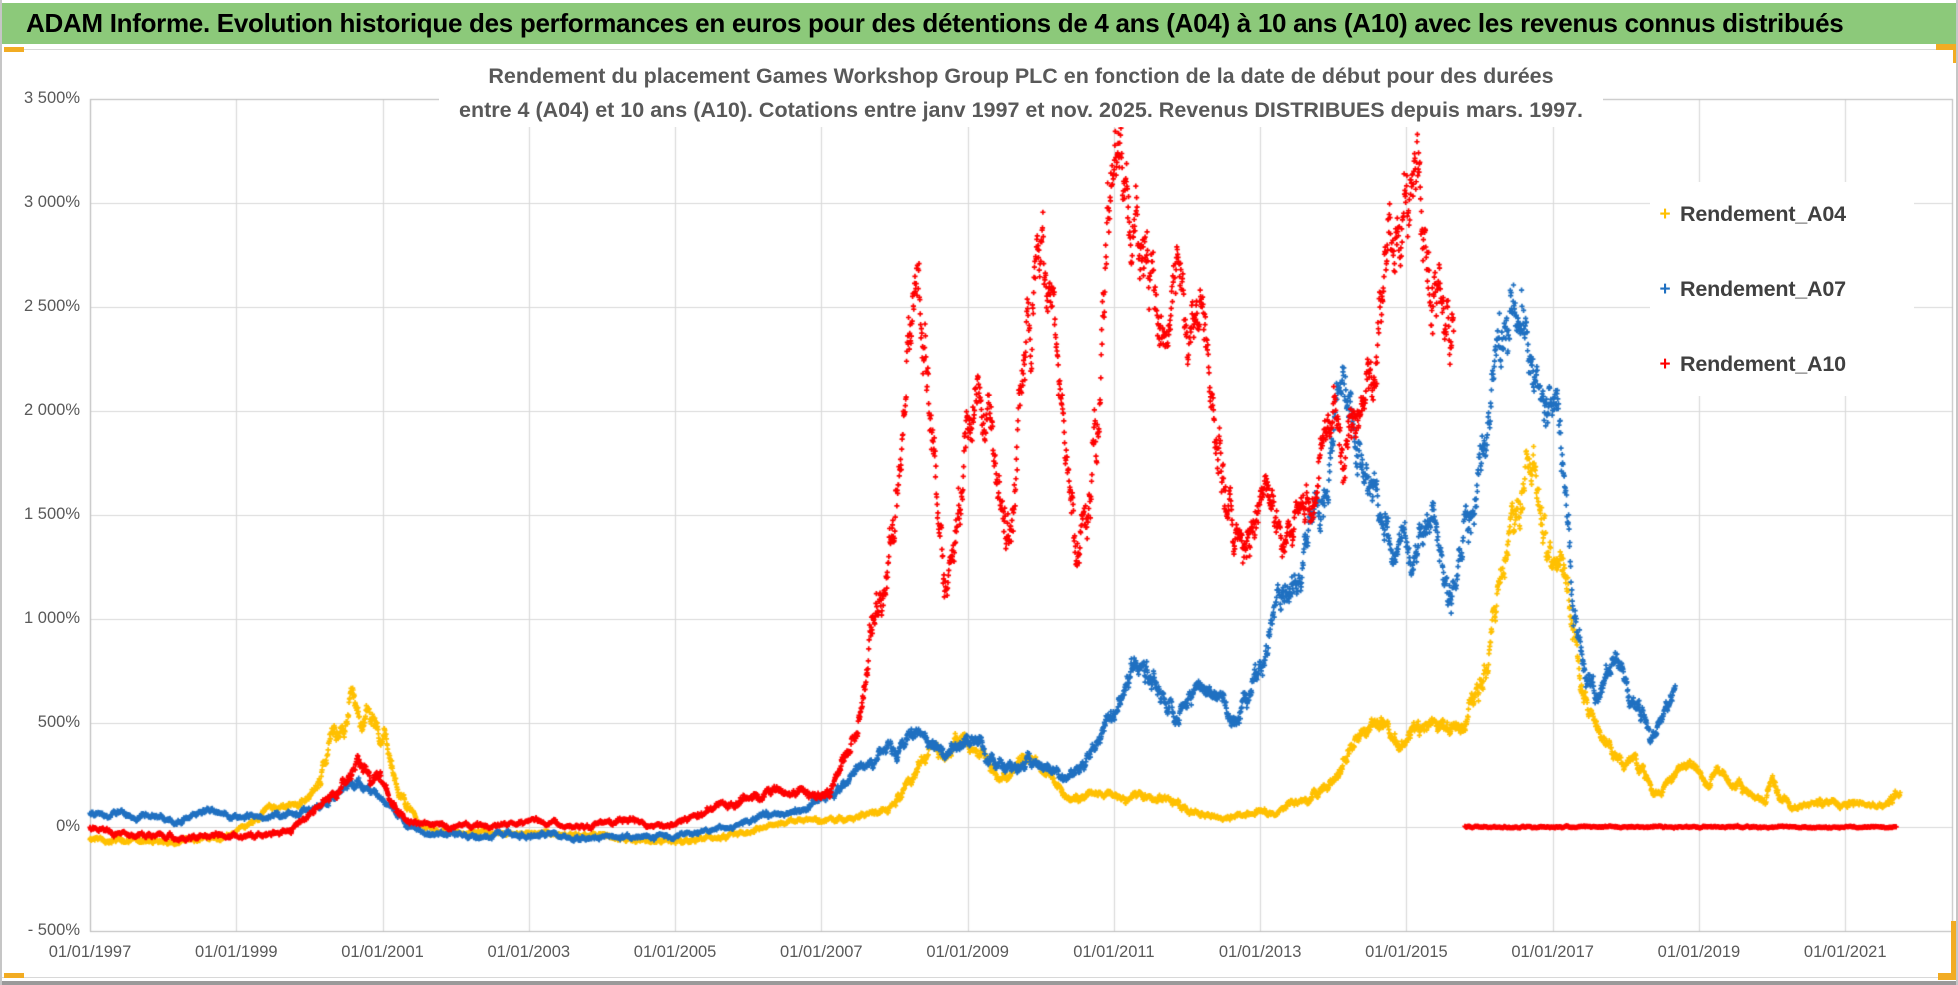 The width and height of the screenshot is (1958, 985). What do you see at coordinates (52, 202) in the screenshot?
I see `y-axis-label: 3 000%` at bounding box center [52, 202].